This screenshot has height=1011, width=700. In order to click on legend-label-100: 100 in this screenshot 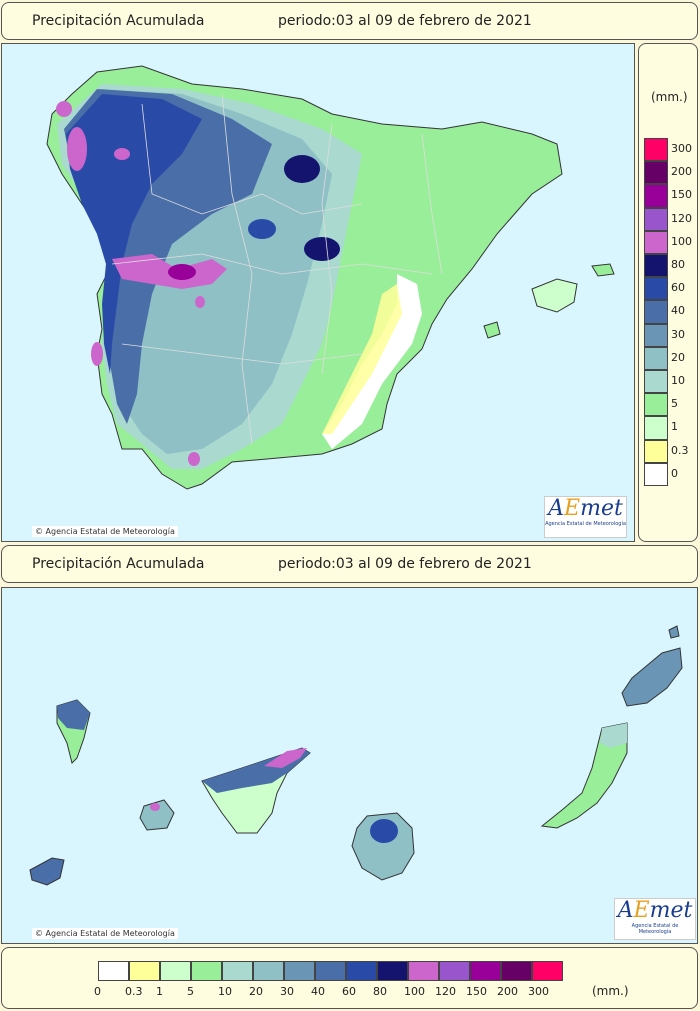, I will do `click(681, 241)`.